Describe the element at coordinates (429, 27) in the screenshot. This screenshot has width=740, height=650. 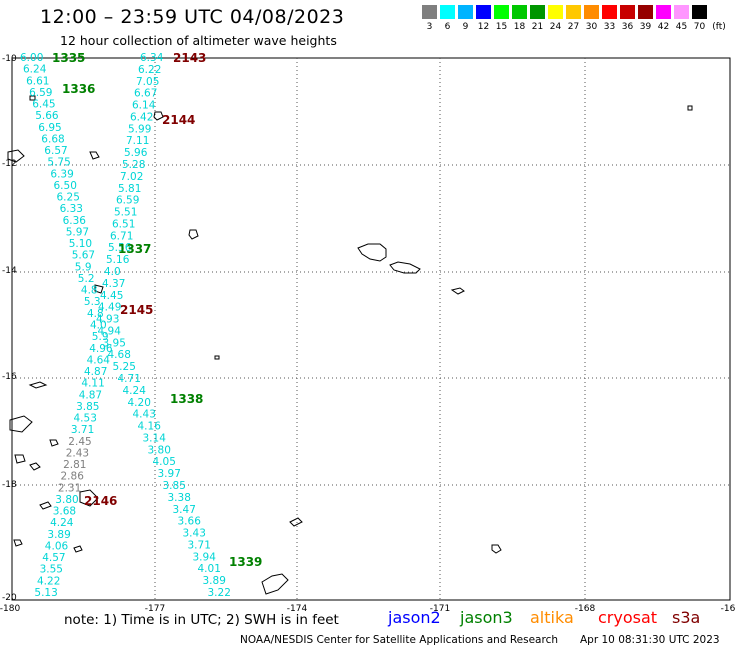
I see `legend-label: 3` at that location.